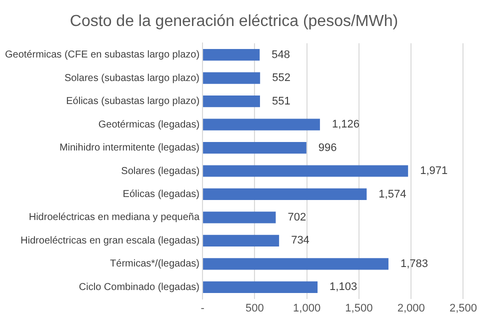 The image size is (480, 320). I want to click on data-label: 1,971, so click(434, 171).